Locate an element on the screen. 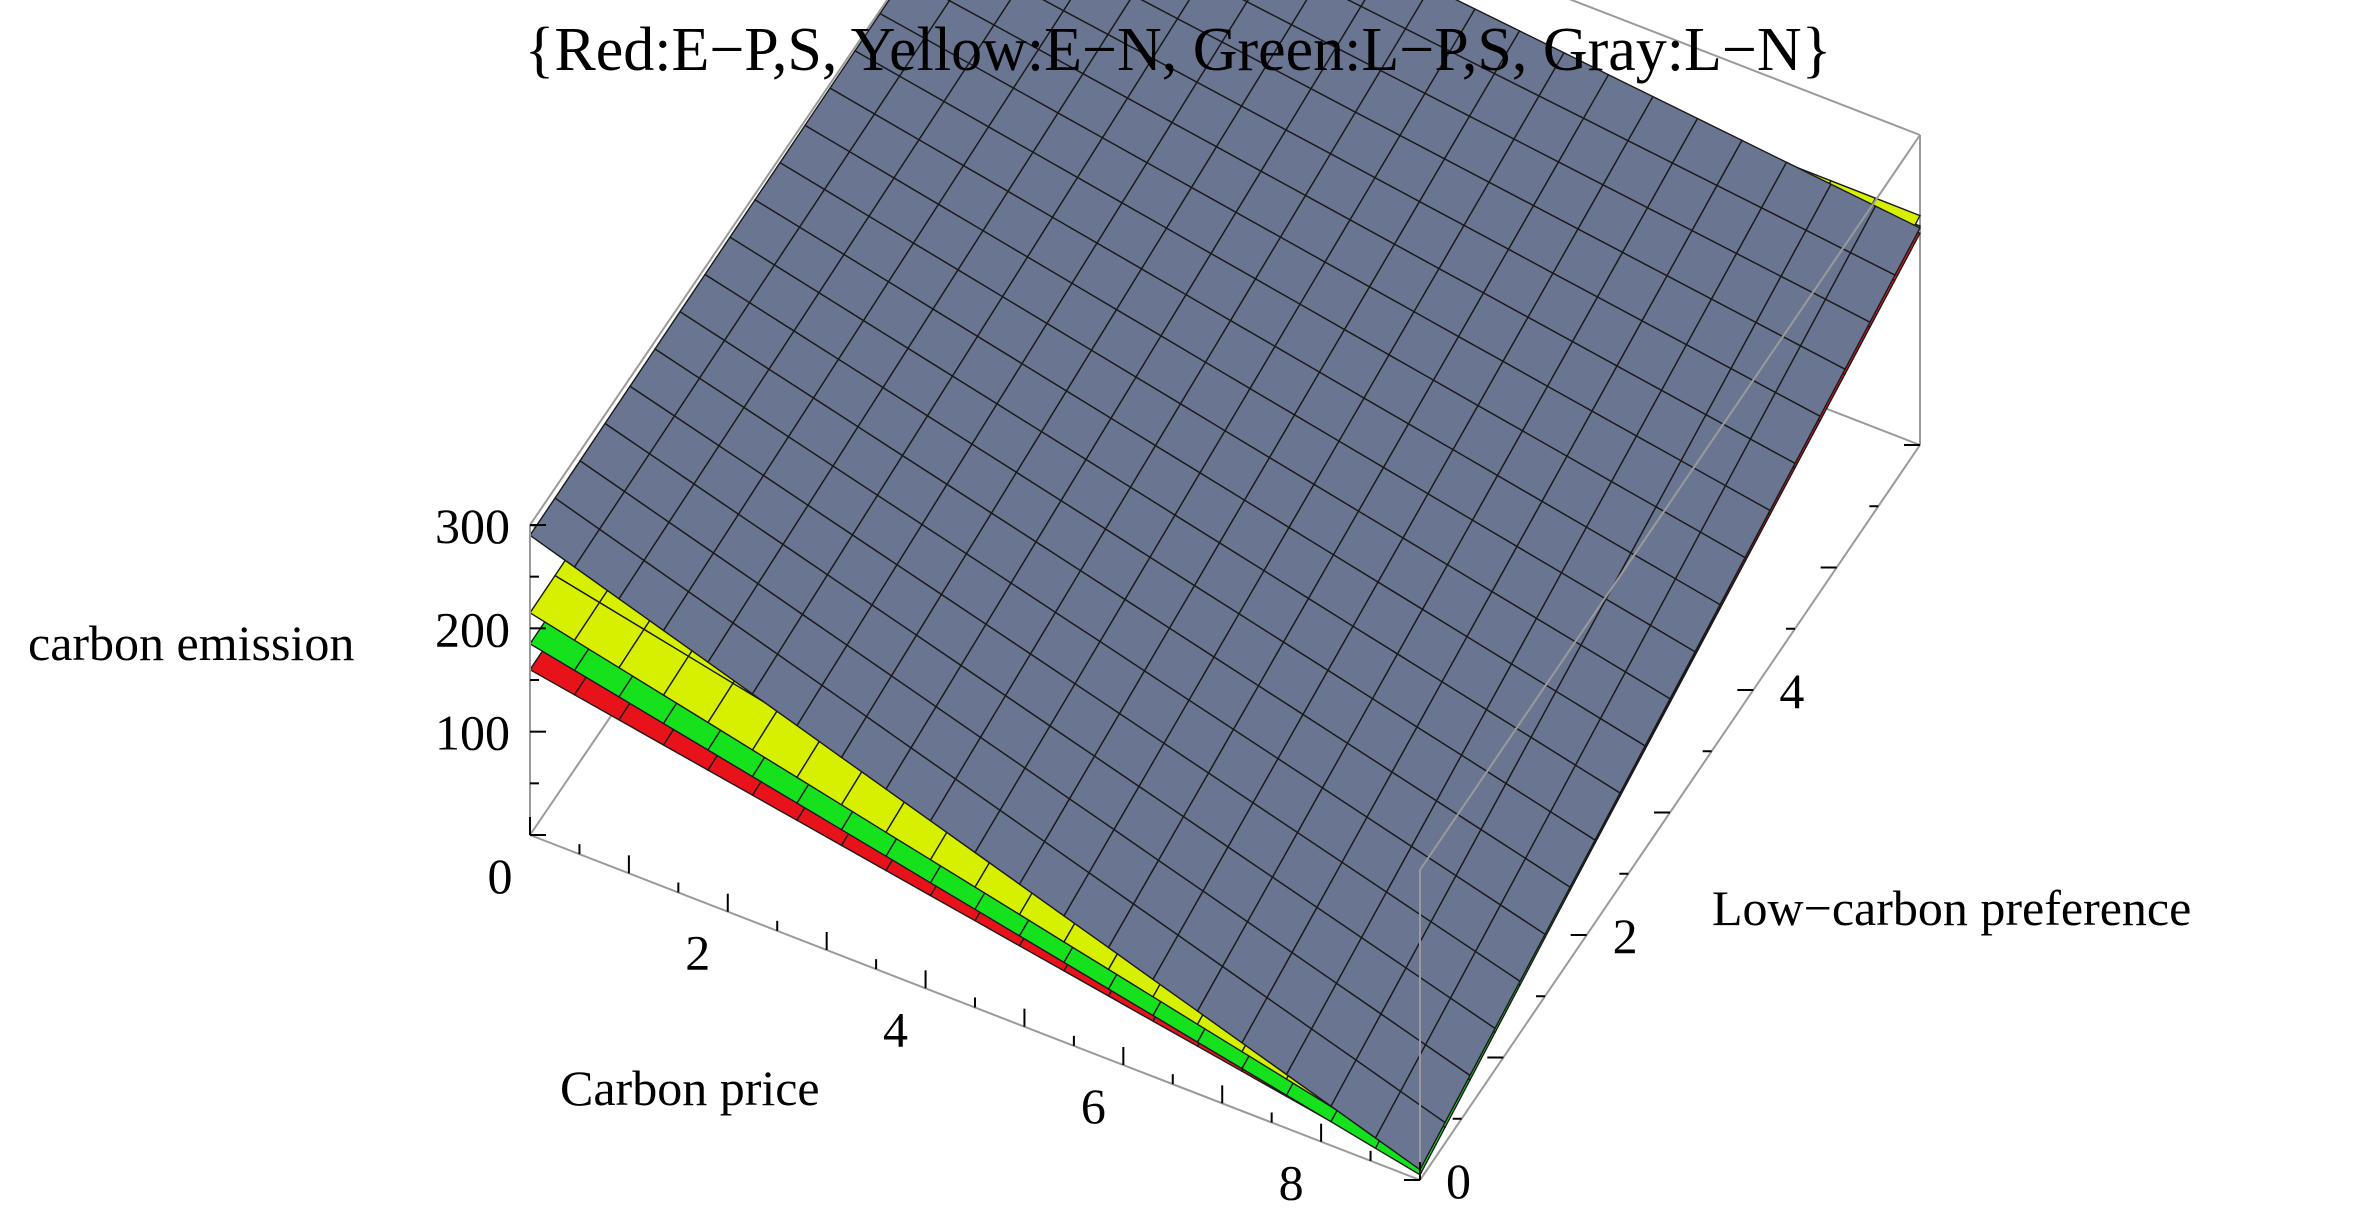 Image resolution: width=2357 pixels, height=1231 pixels. y-tick-label: 2 is located at coordinates (1625, 936).